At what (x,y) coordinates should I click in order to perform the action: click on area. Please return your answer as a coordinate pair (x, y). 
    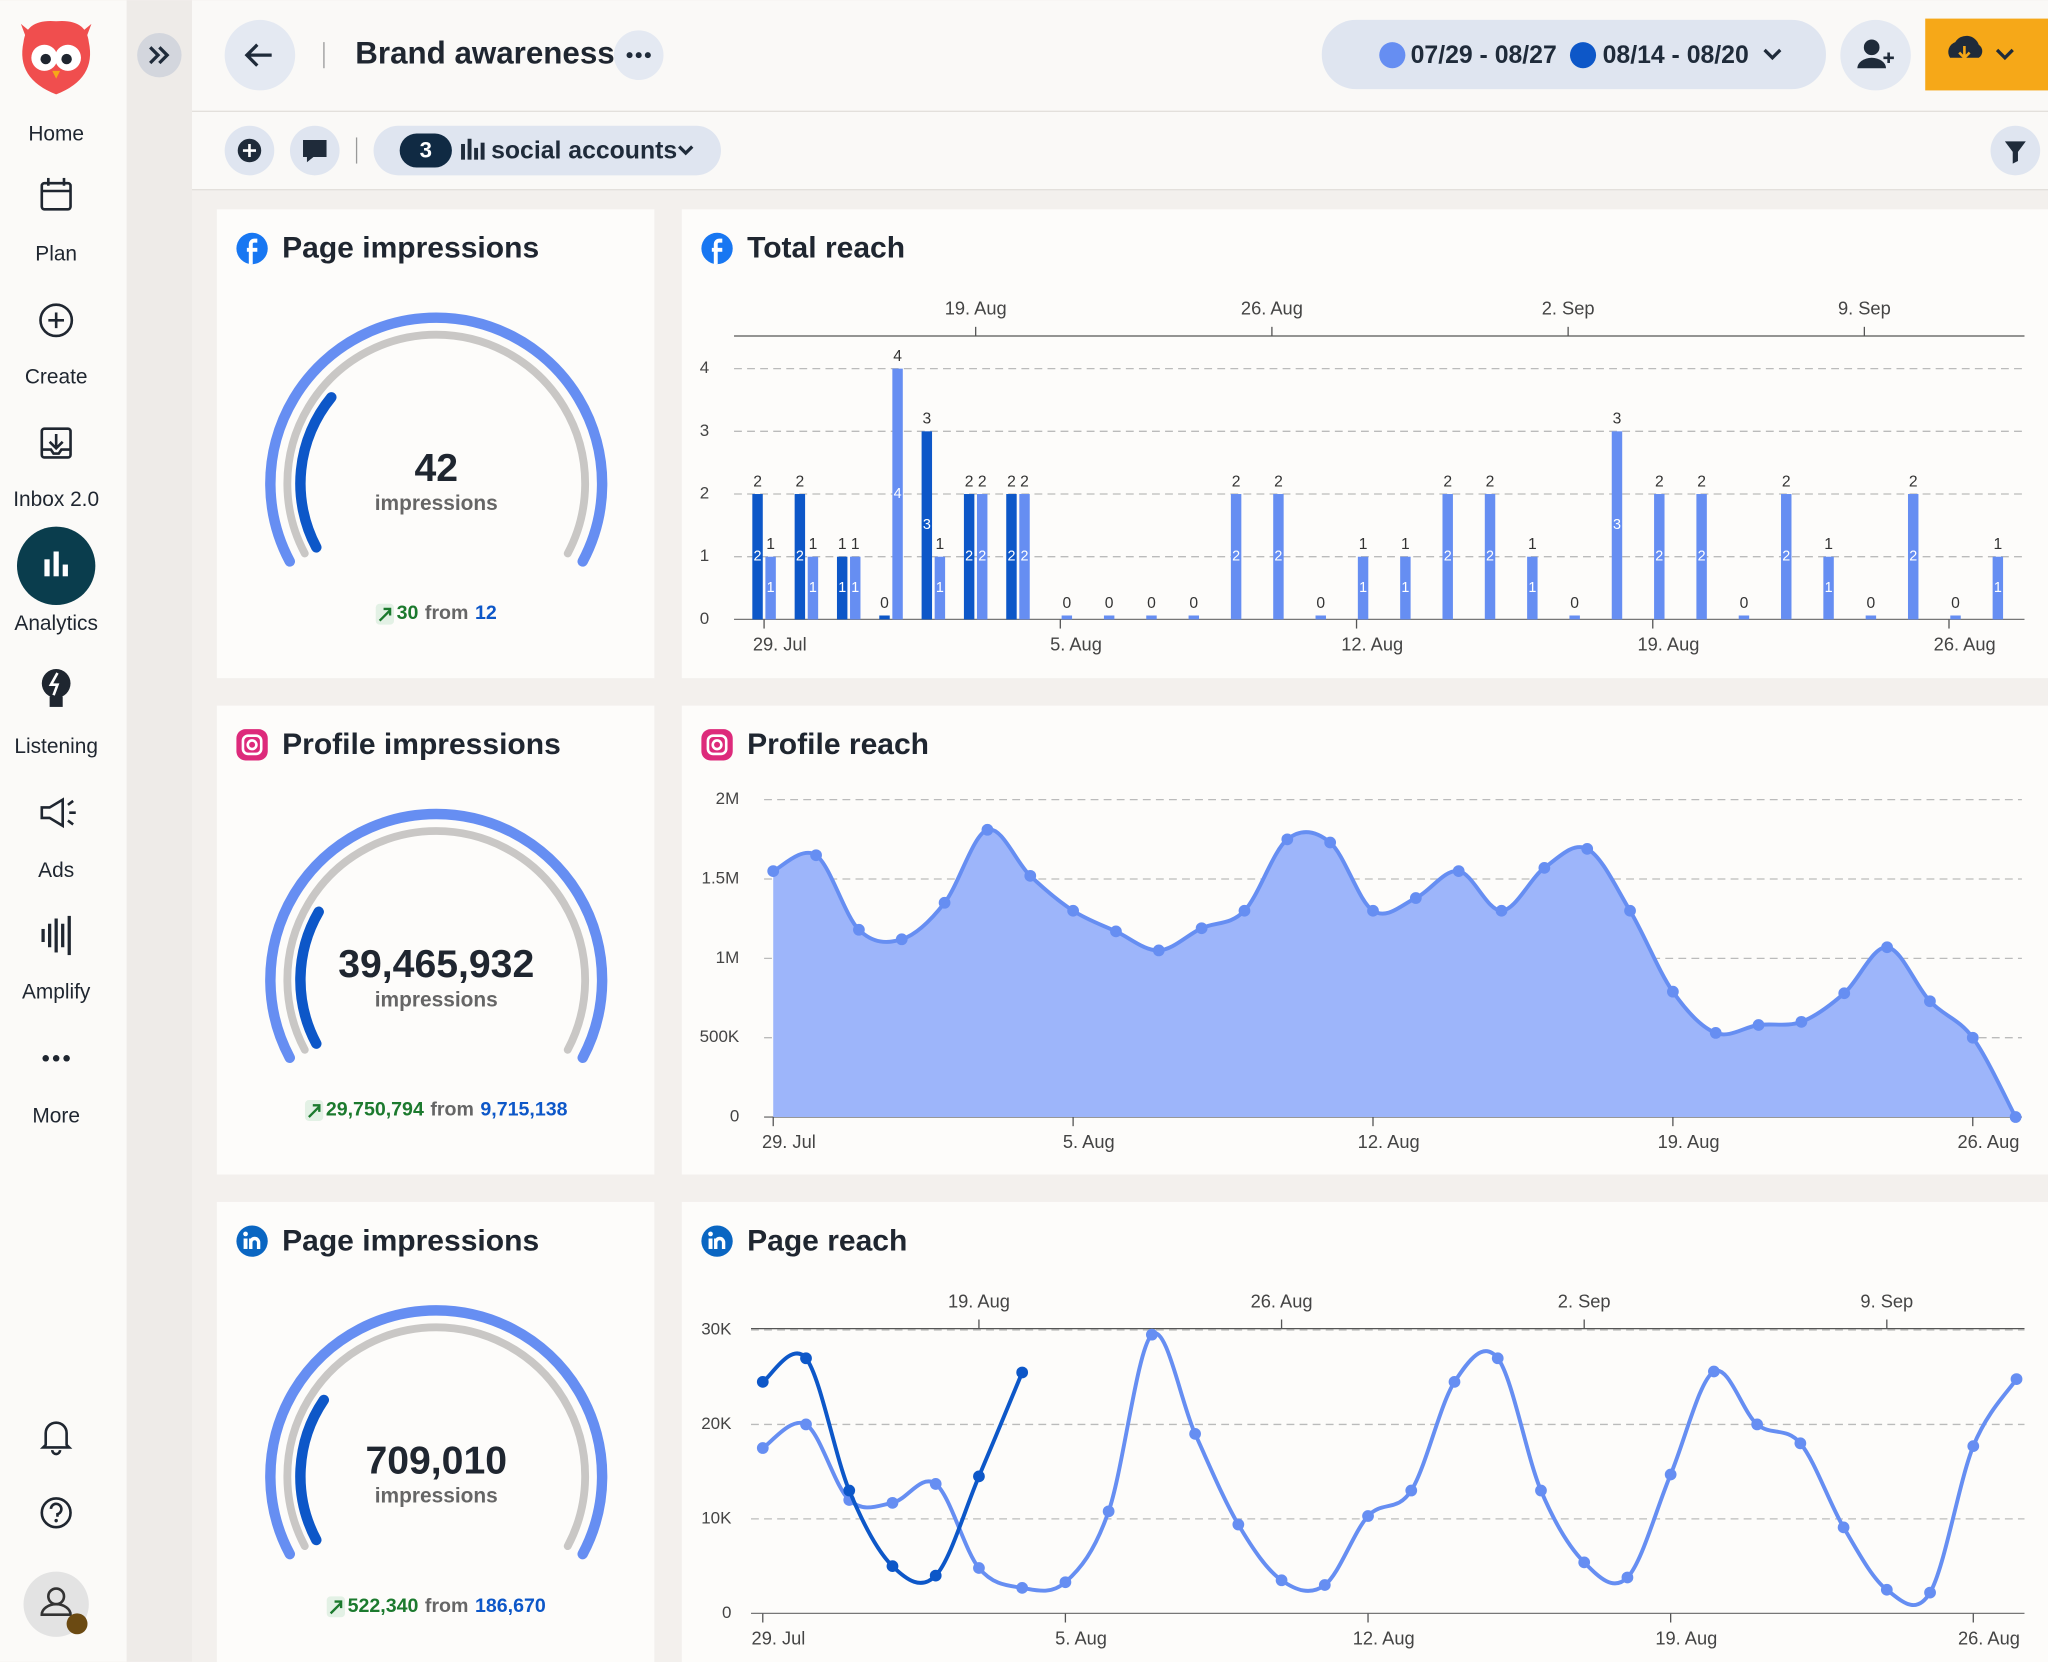
    Looking at the image, I should click on (1394, 973).